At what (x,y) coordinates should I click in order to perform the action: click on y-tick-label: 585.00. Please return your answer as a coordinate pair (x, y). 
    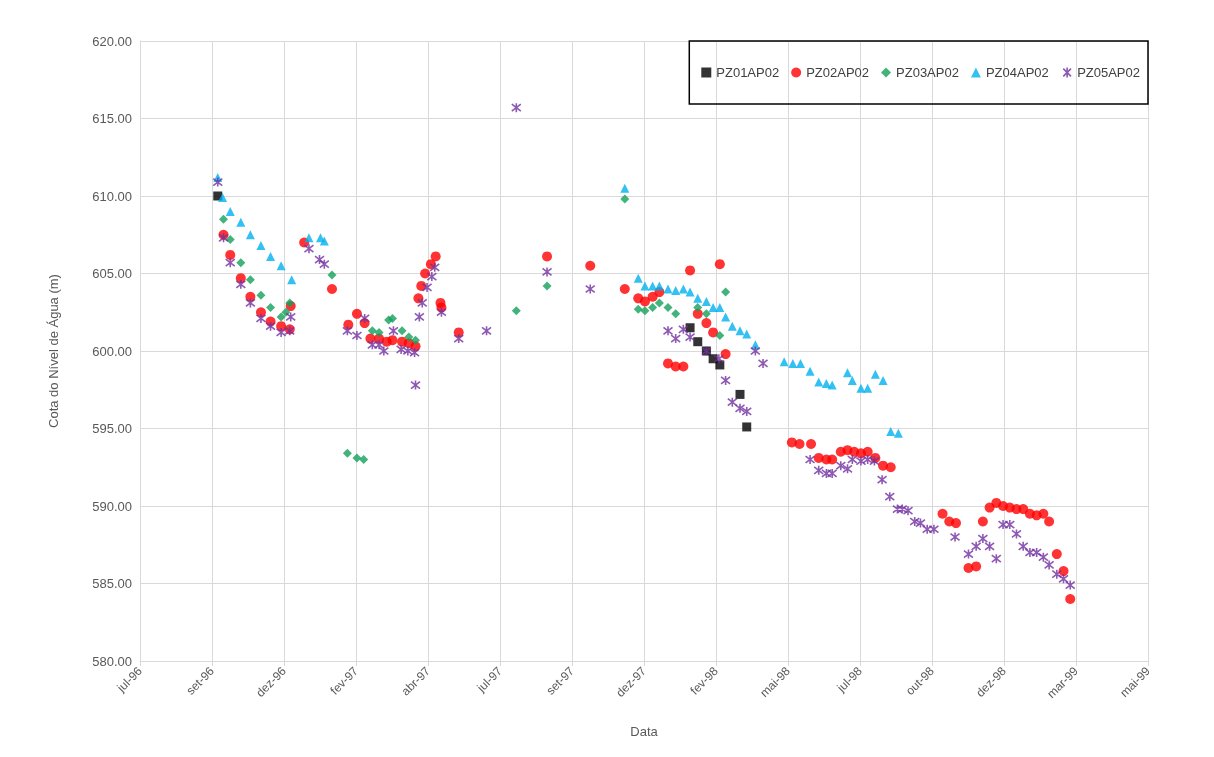
    Looking at the image, I should click on (112, 583).